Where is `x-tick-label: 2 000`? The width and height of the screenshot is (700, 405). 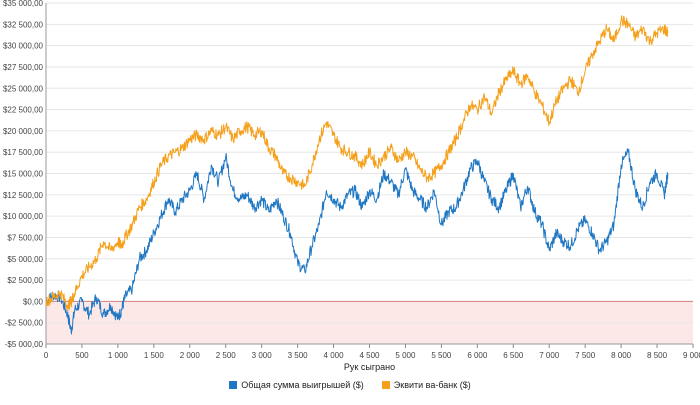 x-tick-label: 2 000 is located at coordinates (190, 355).